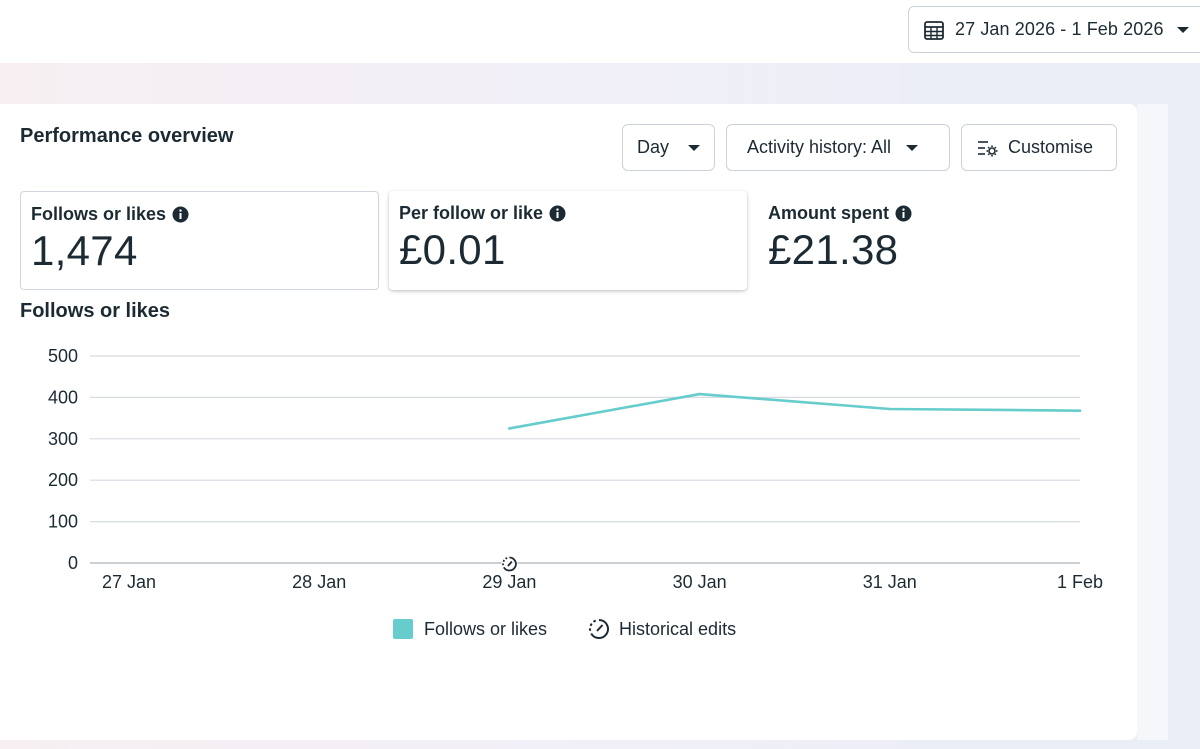 This screenshot has height=749, width=1200. Describe the element at coordinates (63, 397) in the screenshot. I see `y-tick-label: 400` at that location.